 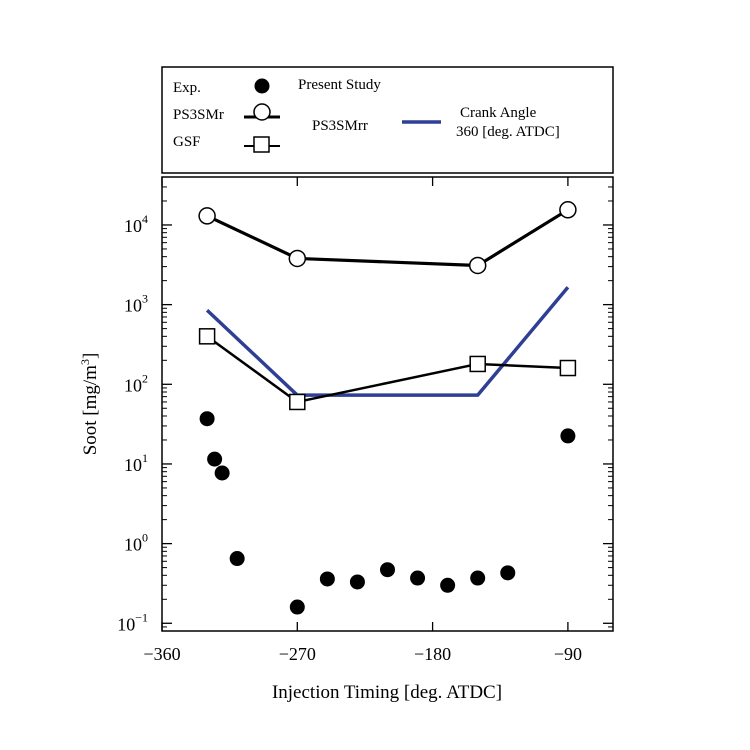 What do you see at coordinates (568, 654) in the screenshot?
I see `x-tick-label: −90` at bounding box center [568, 654].